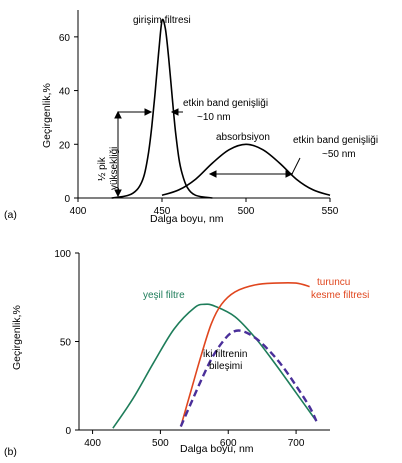 The image size is (402, 463). What do you see at coordinates (243, 137) in the screenshot?
I see `absorption-label: absorbsiyon` at bounding box center [243, 137].